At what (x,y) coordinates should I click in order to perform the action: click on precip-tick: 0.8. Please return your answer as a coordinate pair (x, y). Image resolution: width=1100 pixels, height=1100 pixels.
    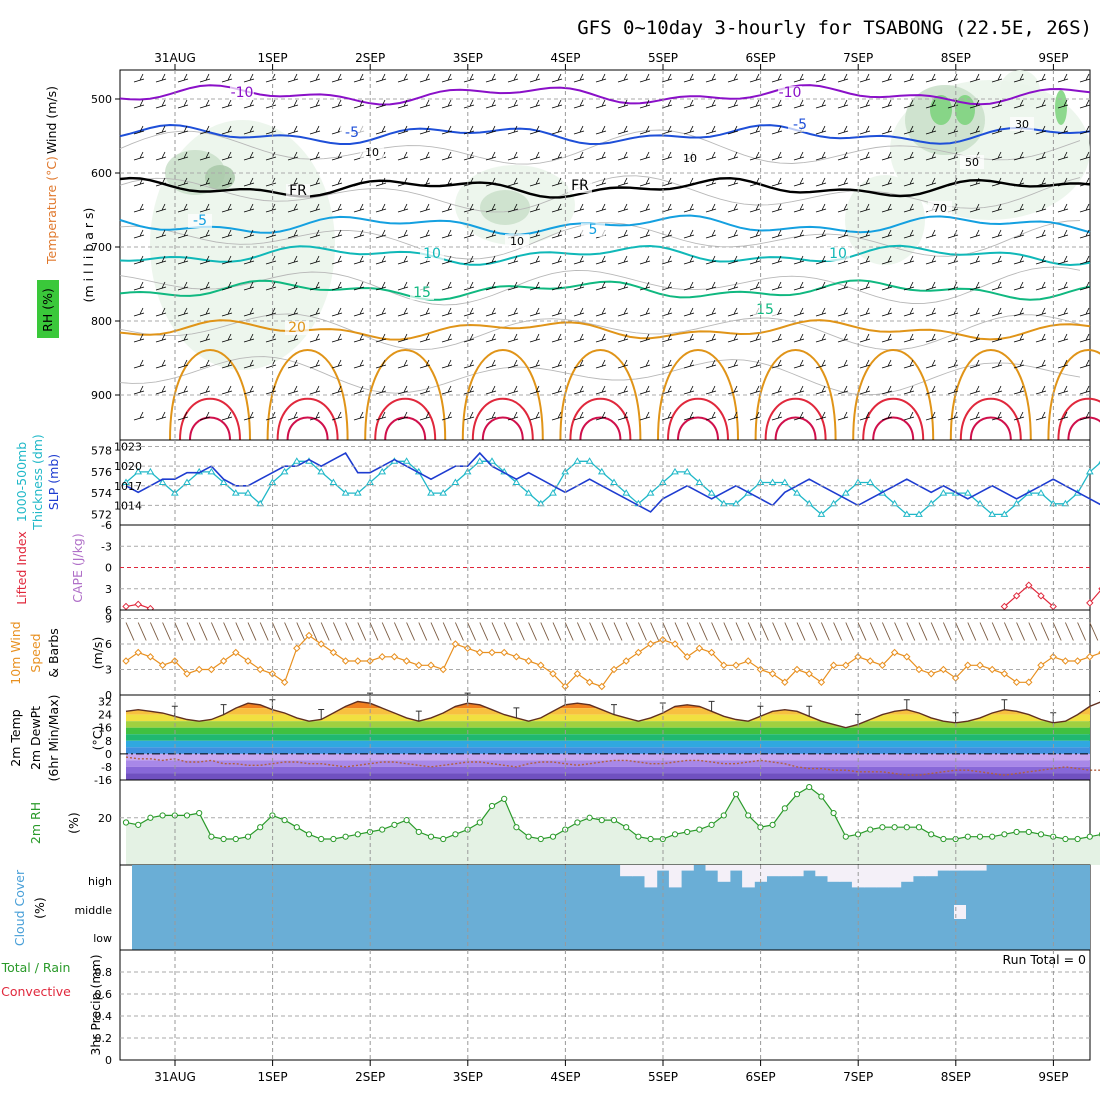
    Looking at the image, I should click on (104, 972).